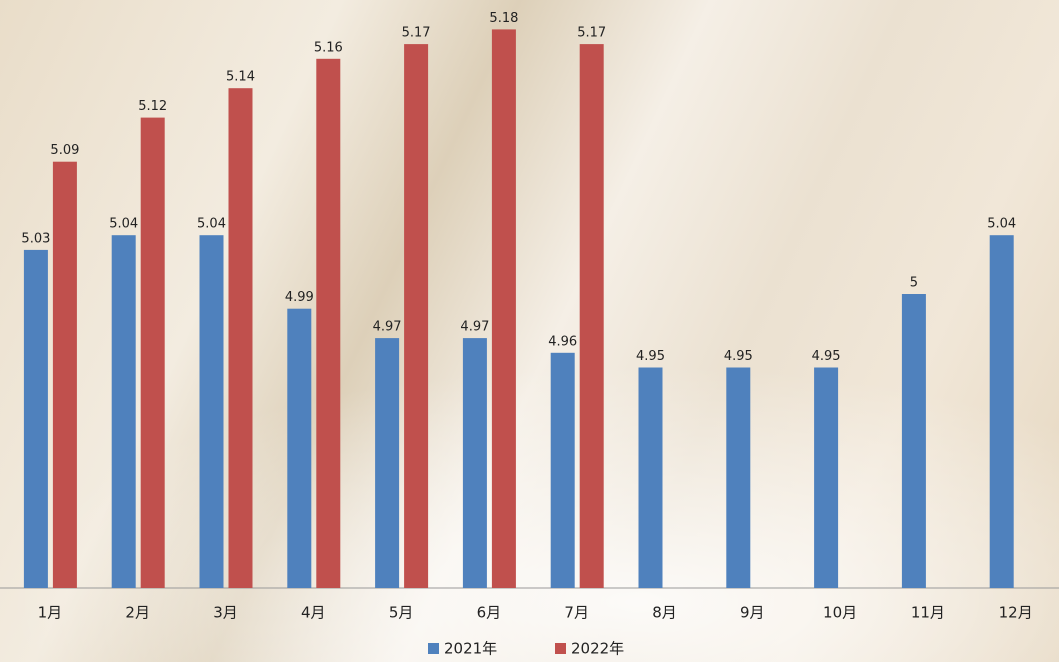 This screenshot has height=662, width=1059. What do you see at coordinates (1016, 613) in the screenshot?
I see `x-tick-label: 12月` at bounding box center [1016, 613].